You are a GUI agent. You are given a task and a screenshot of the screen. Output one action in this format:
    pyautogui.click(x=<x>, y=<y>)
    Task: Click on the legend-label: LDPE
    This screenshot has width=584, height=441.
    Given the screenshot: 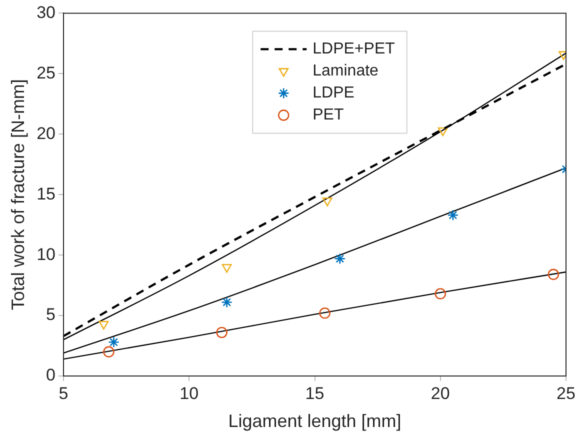 What is the action you would take?
    pyautogui.click(x=333, y=93)
    